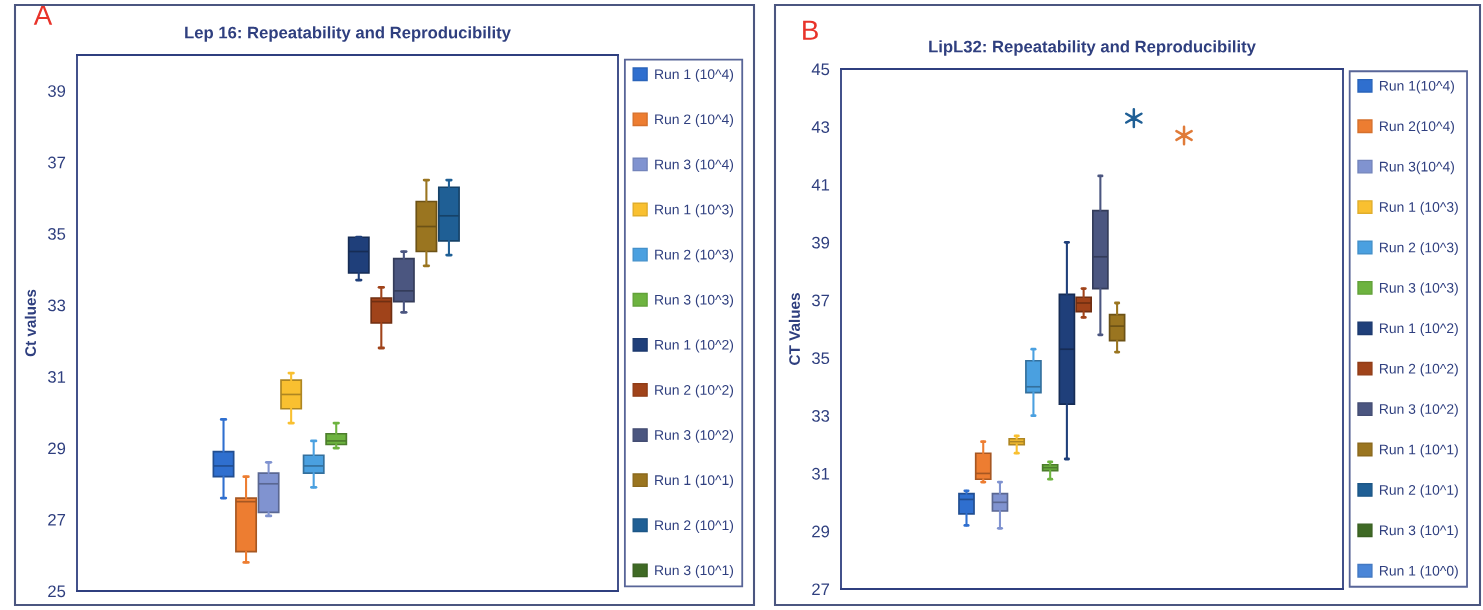 The height and width of the screenshot is (610, 1483). I want to click on chart-title: LipL32: Repeatability and Reproducibility, so click(1092, 48).